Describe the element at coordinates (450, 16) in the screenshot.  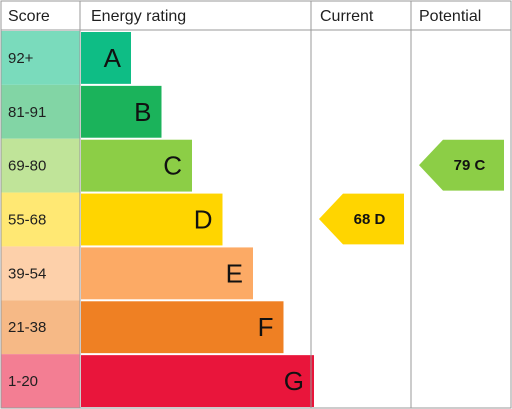
I see `header-potential: Potential` at that location.